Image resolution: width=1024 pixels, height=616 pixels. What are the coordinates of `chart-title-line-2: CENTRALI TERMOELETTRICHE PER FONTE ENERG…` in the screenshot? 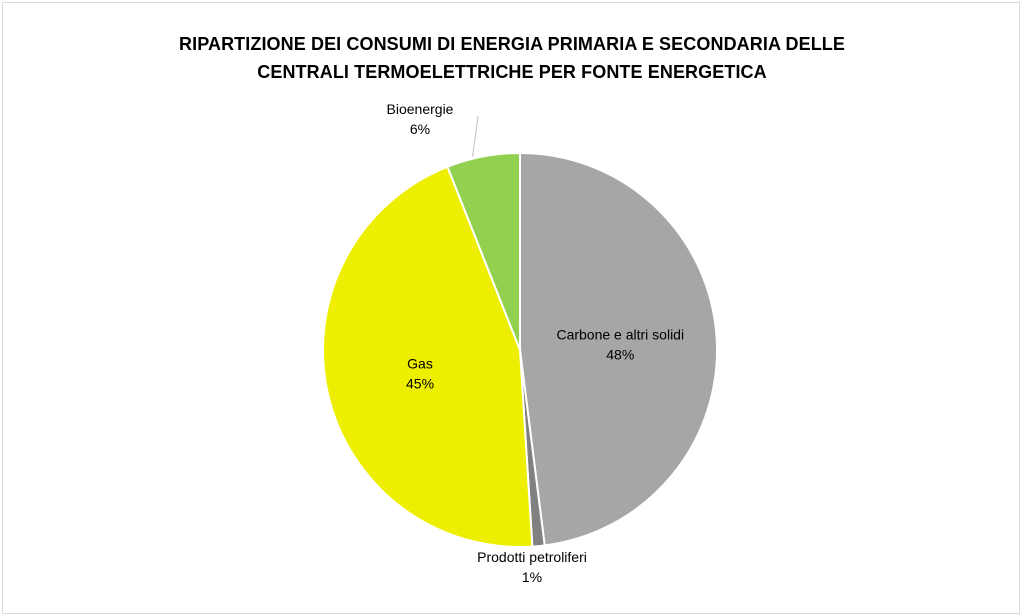 It's located at (512, 72).